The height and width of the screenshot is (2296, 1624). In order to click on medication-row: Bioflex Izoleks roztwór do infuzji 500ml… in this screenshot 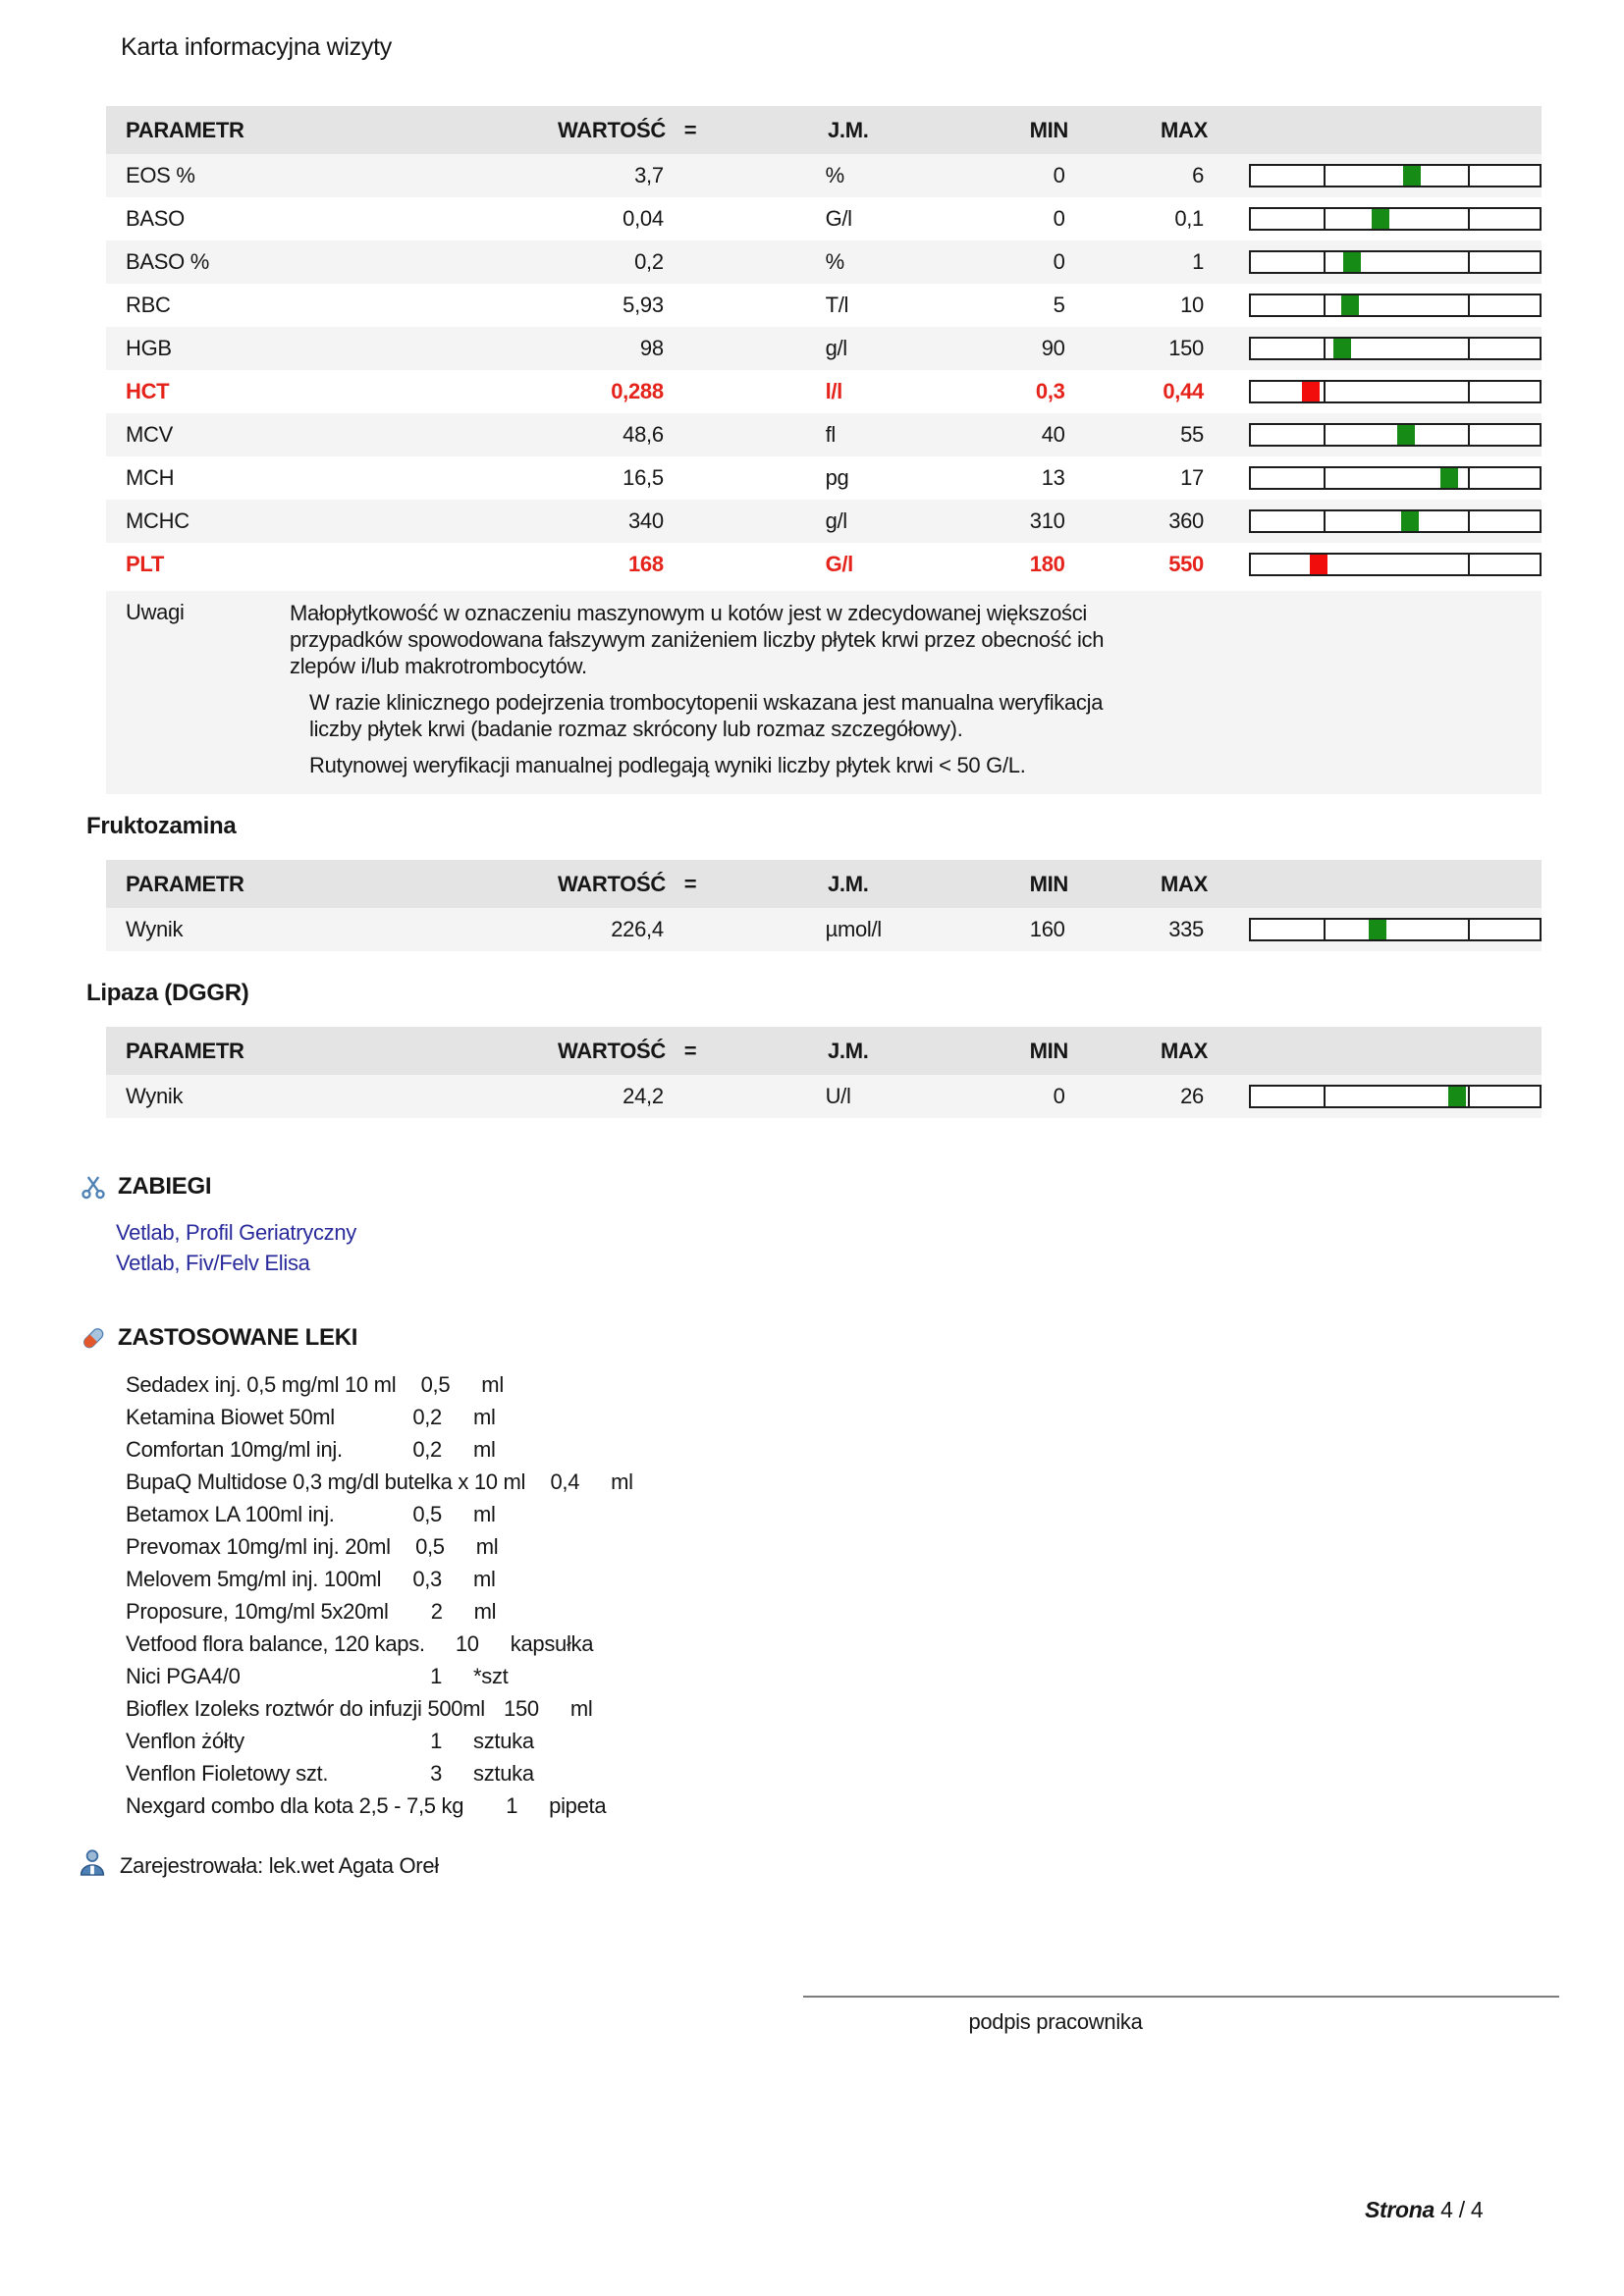, I will do `click(379, 1708)`.